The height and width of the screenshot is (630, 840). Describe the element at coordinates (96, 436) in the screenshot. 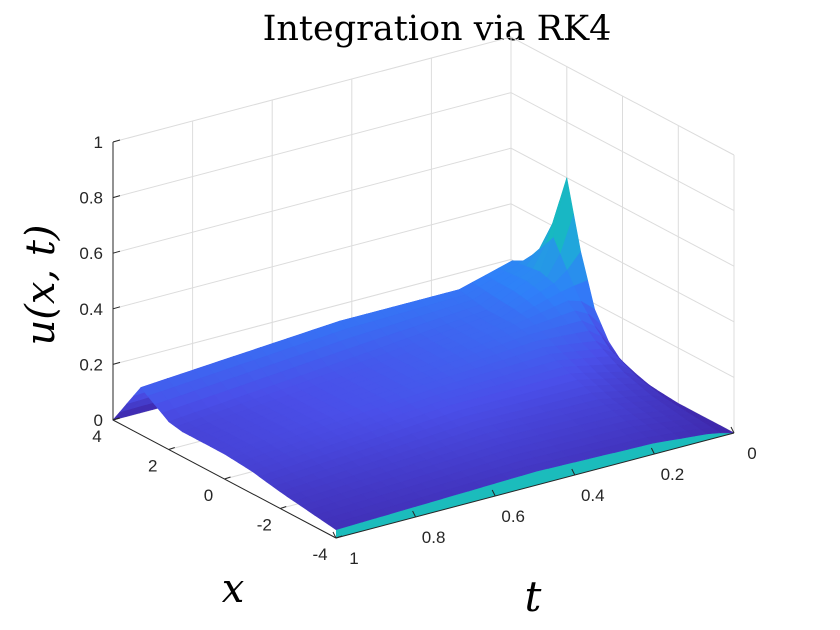

I see `x-tick-label: 4` at that location.